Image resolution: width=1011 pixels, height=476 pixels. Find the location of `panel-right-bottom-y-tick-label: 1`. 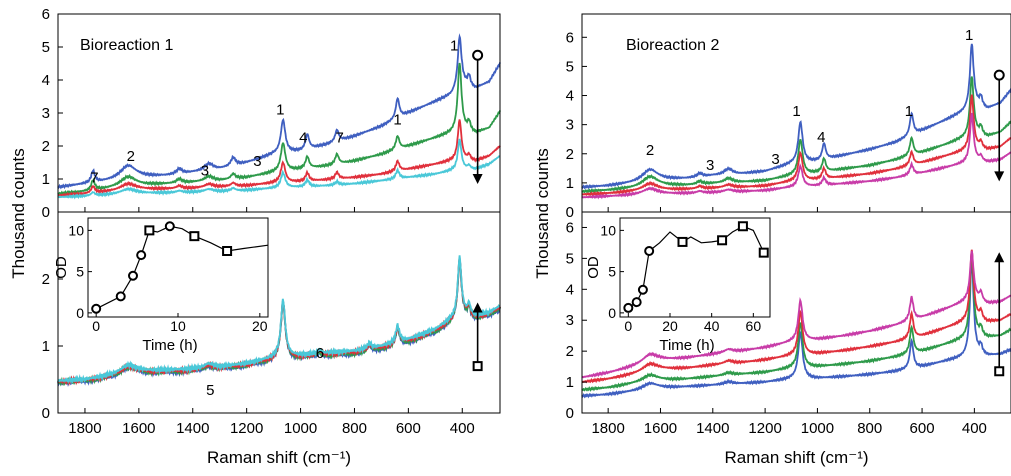

panel-right-bottom-y-tick-label: 1 is located at coordinates (570, 382).